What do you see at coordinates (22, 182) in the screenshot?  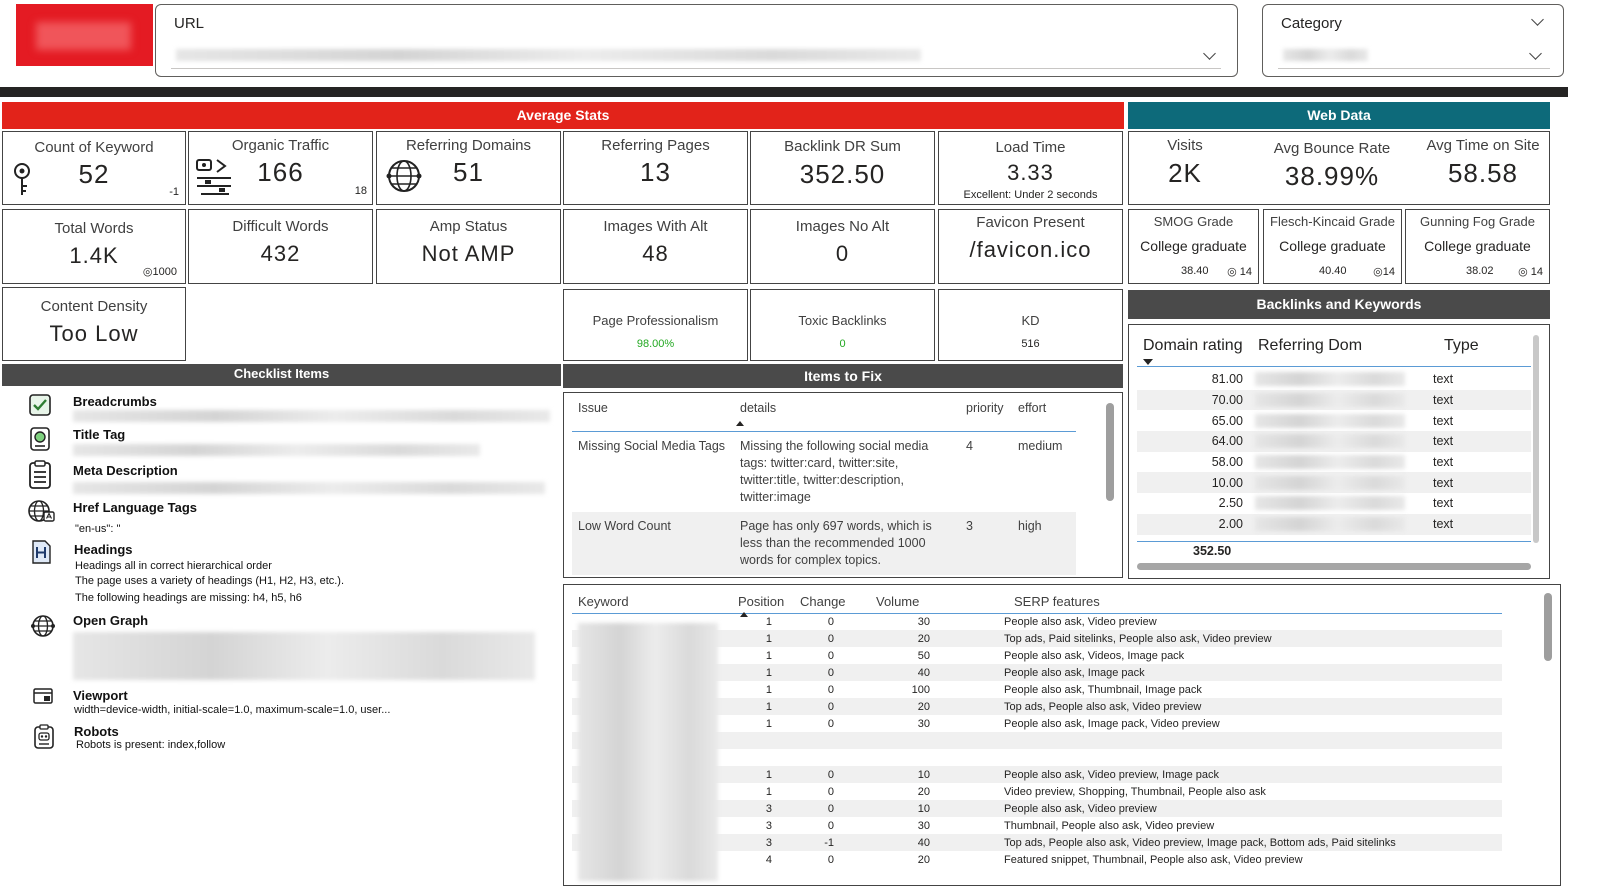 I see `key-icon` at bounding box center [22, 182].